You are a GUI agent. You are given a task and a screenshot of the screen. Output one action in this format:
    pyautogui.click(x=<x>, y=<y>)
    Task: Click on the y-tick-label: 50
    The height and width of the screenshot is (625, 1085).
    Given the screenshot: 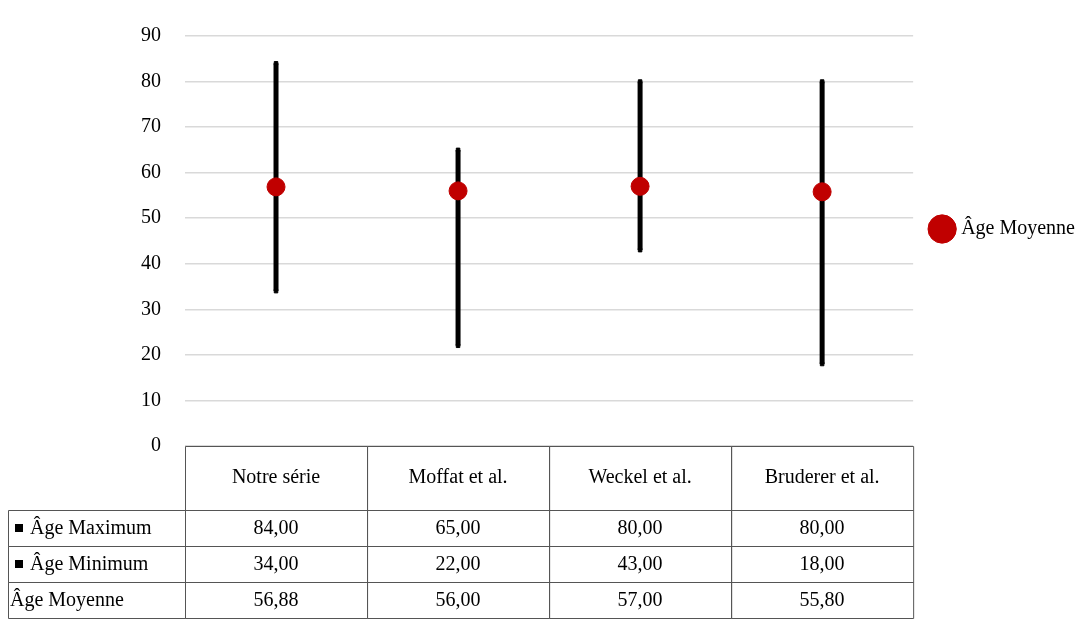 What is the action you would take?
    pyautogui.click(x=151, y=216)
    